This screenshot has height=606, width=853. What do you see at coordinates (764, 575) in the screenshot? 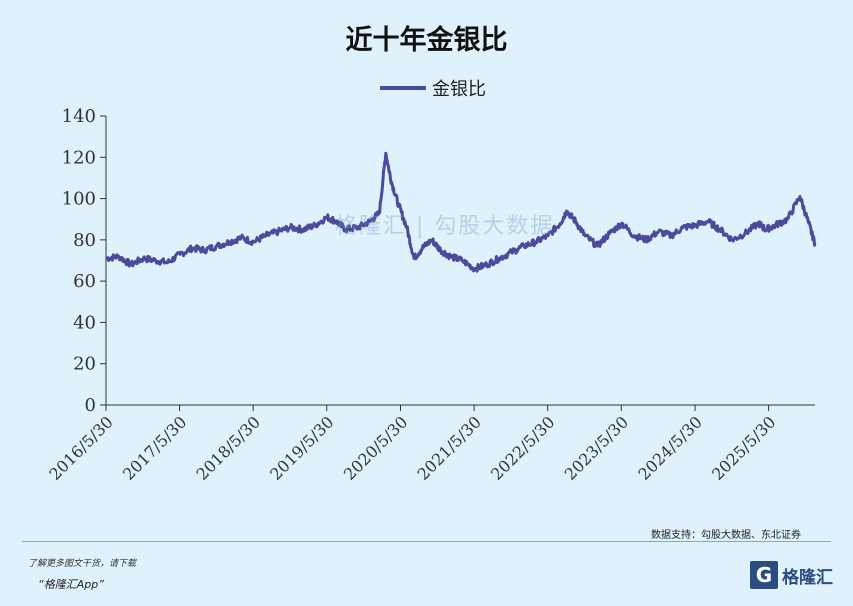
I see `brand-g-icon: G` at bounding box center [764, 575].